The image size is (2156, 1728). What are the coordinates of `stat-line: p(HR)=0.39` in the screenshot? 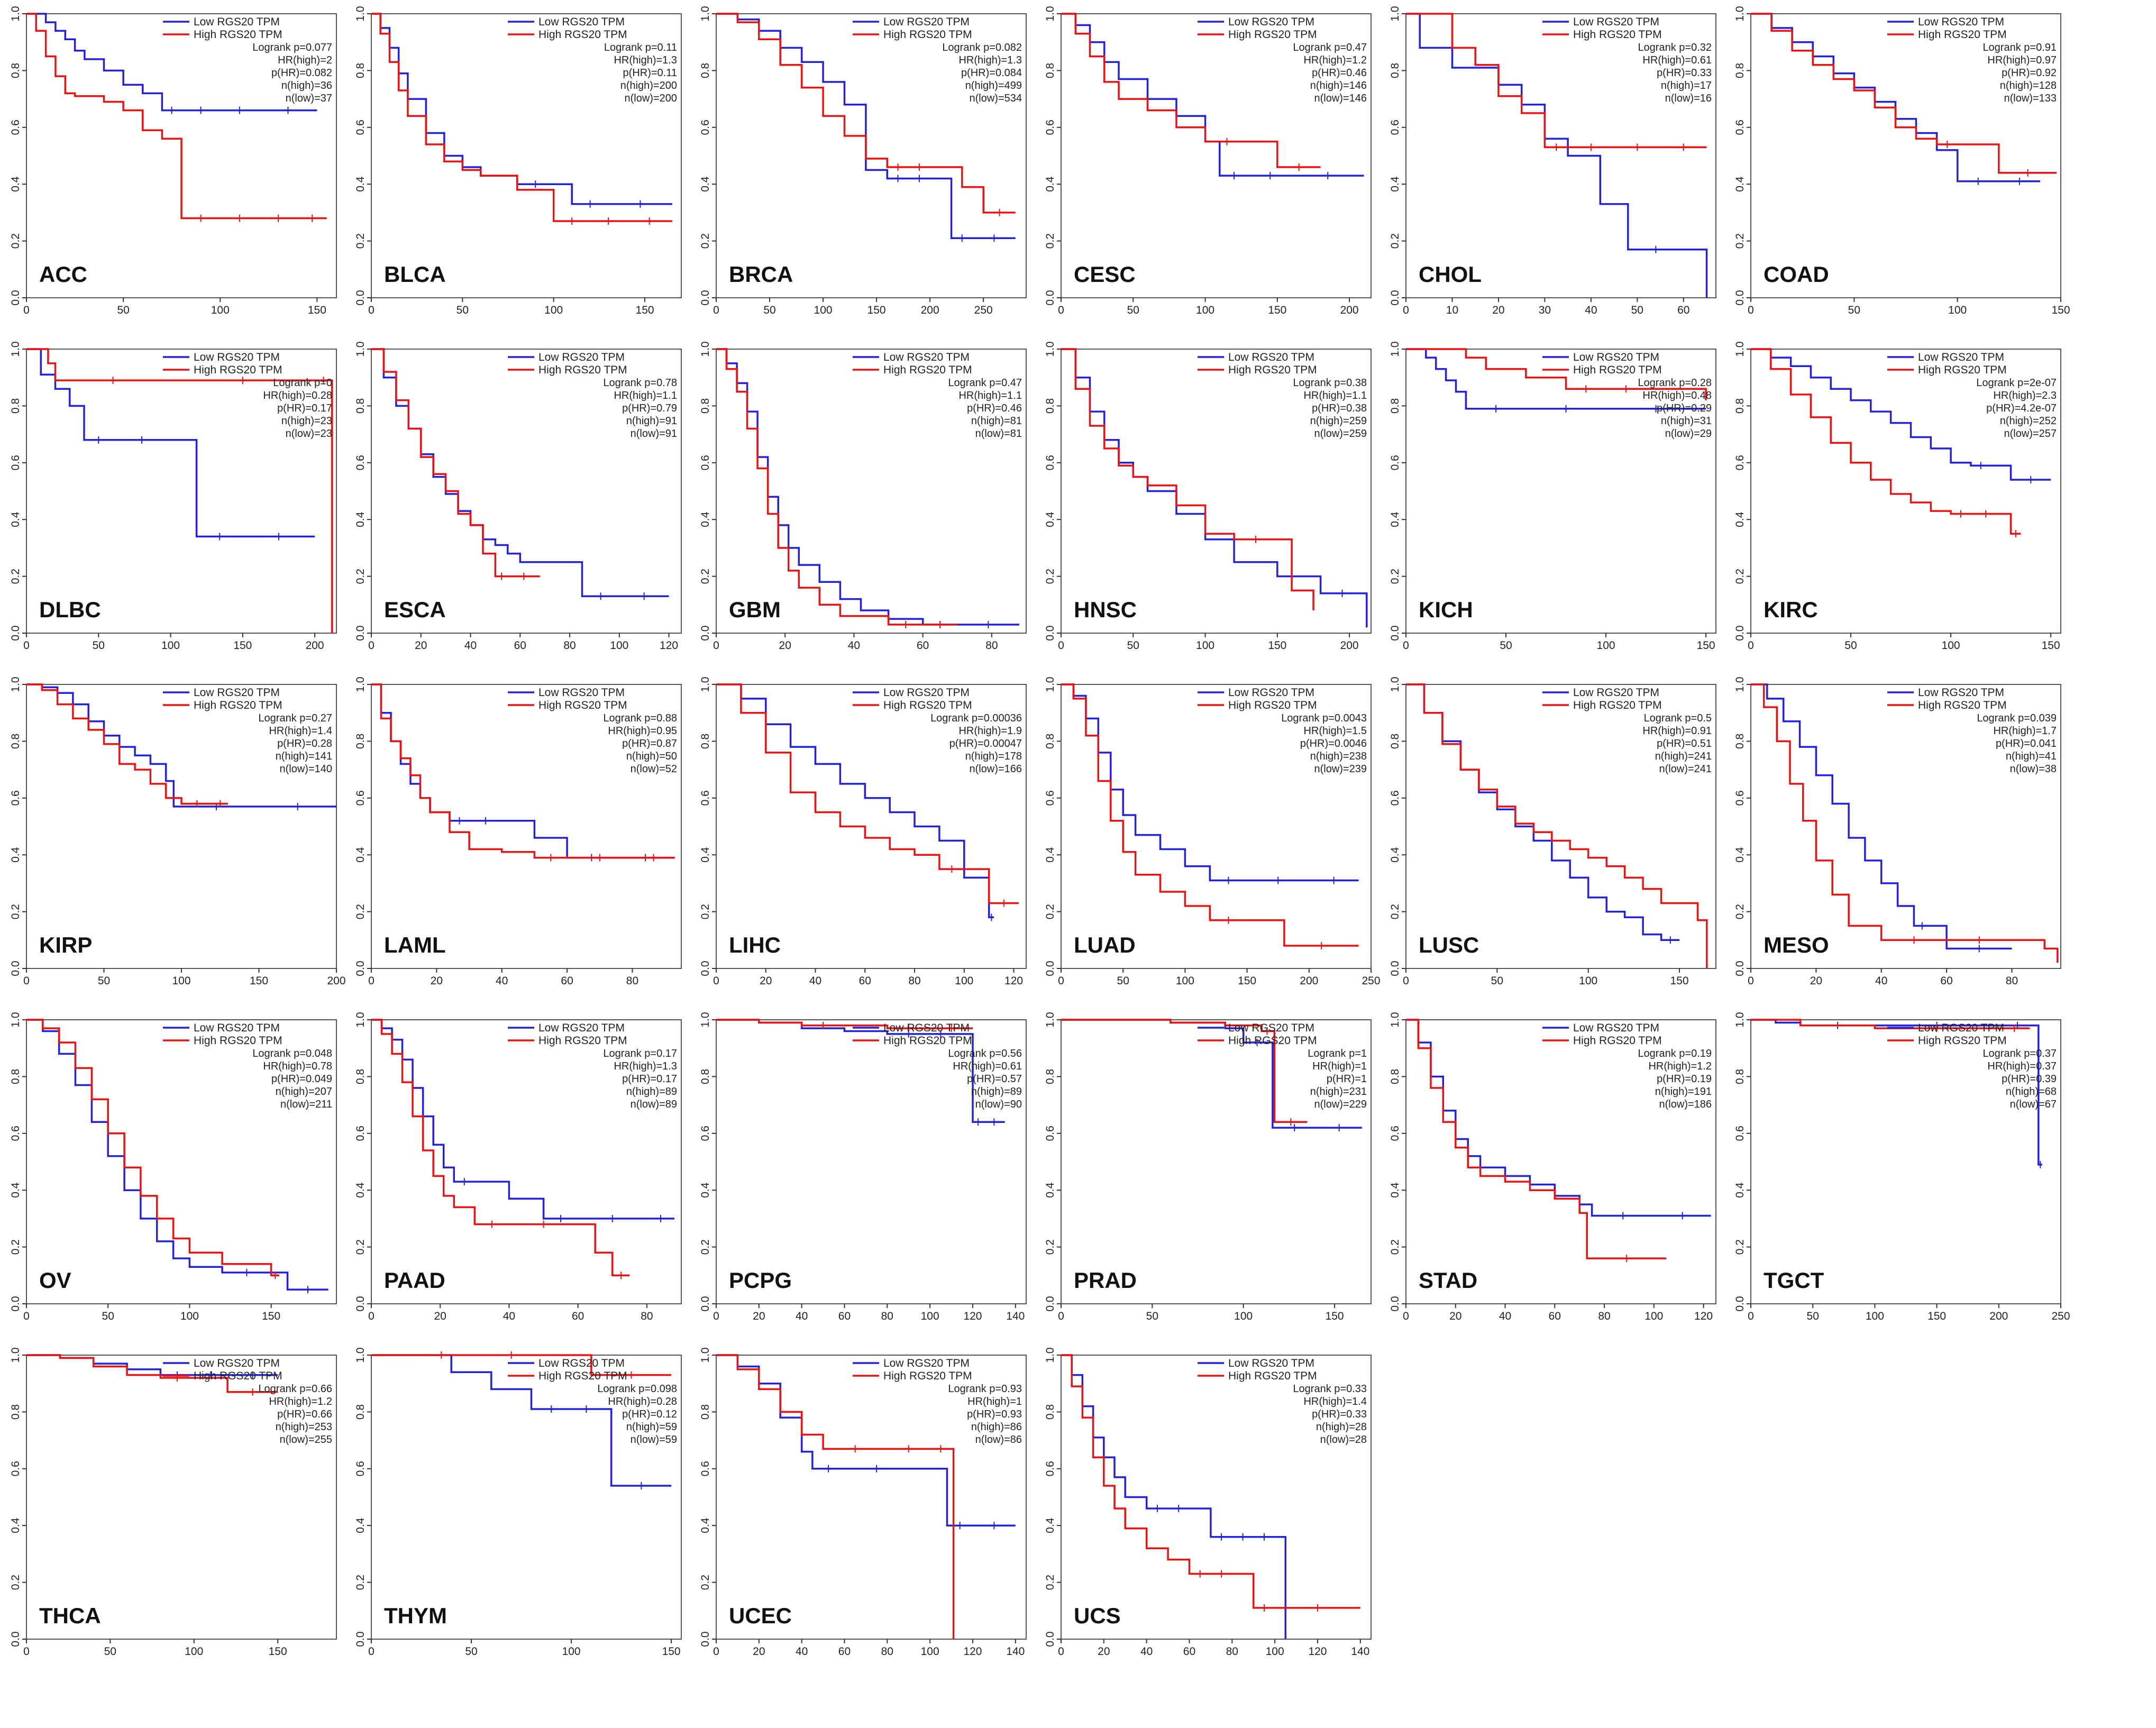 It's located at (2030, 1079).